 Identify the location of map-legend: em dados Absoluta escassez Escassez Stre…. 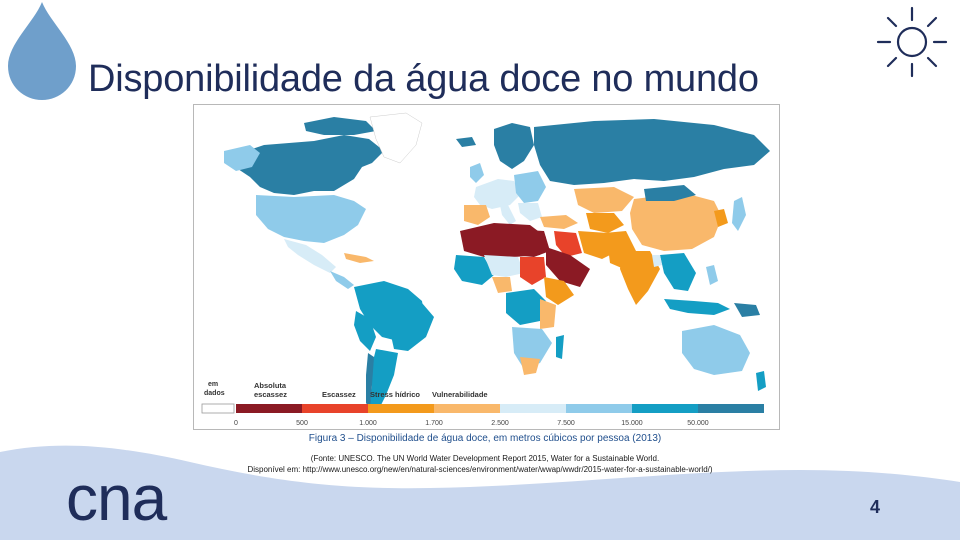
(482, 404).